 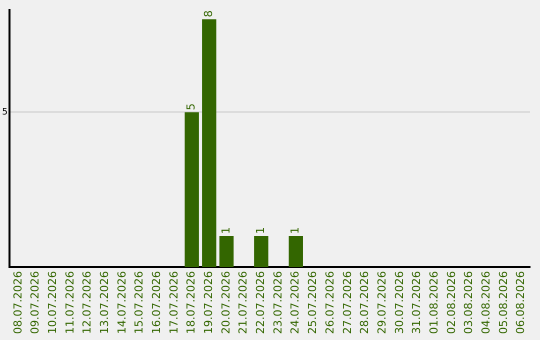 I want to click on x-tick-label: 24.07.2026, so click(x=295, y=302).